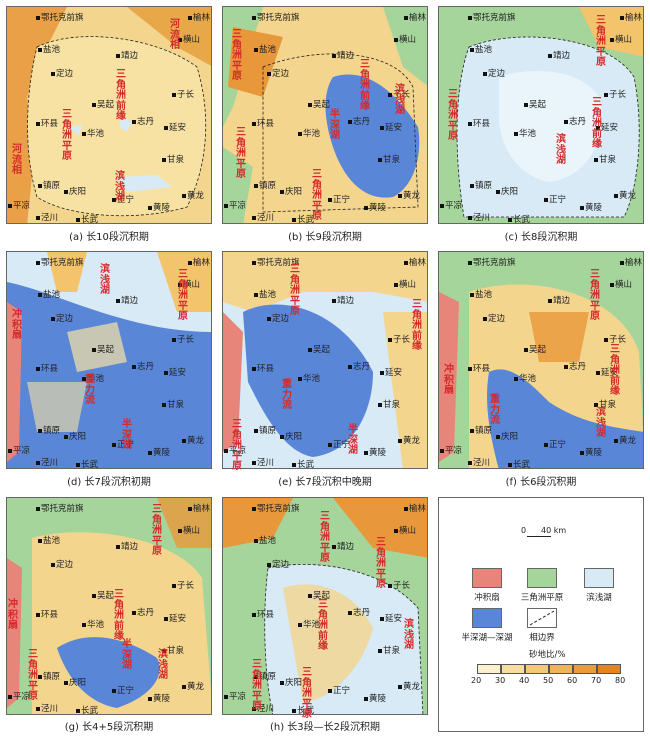 The height and width of the screenshot is (745, 650). What do you see at coordinates (163, 665) in the screenshot?
I see `facies-shore-label: 滨浅湖` at bounding box center [163, 665].